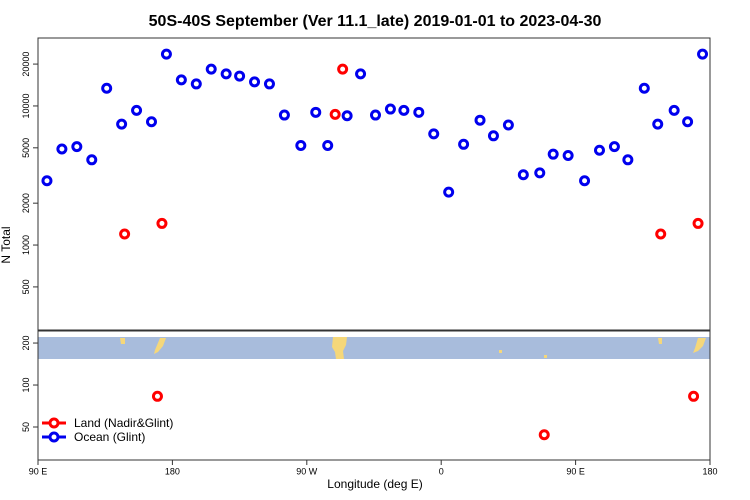  Describe the element at coordinates (26, 105) in the screenshot. I see `y-tick-label: 10000` at that location.